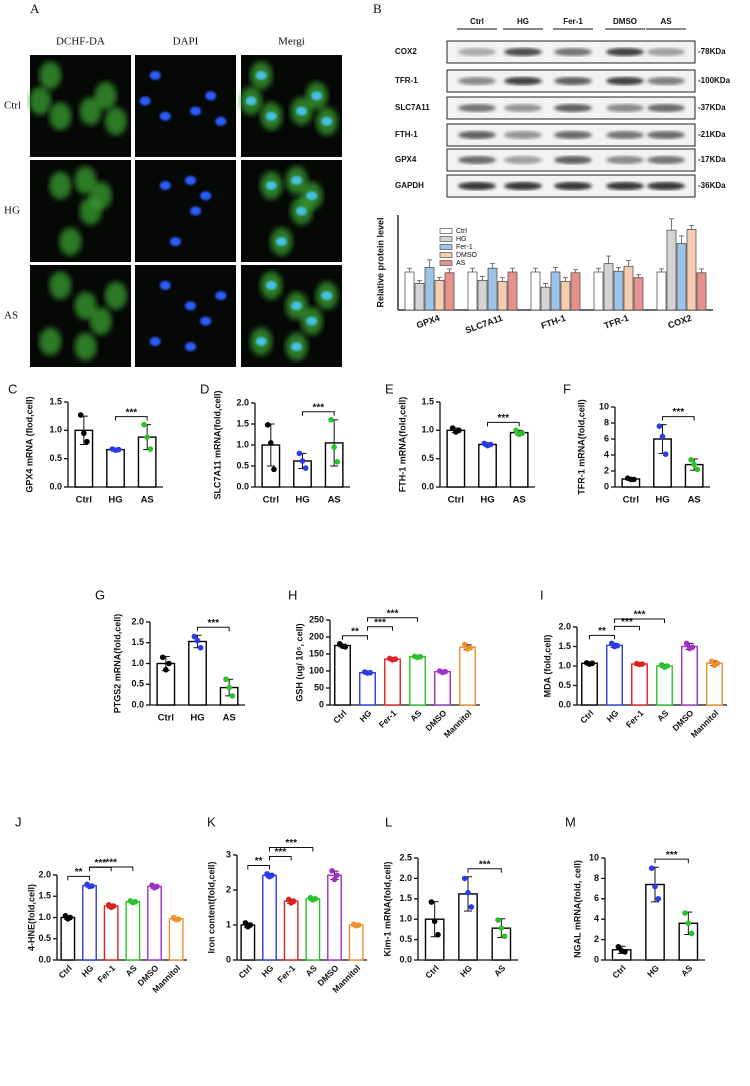  I want to click on panel-letter: M, so click(570, 821).